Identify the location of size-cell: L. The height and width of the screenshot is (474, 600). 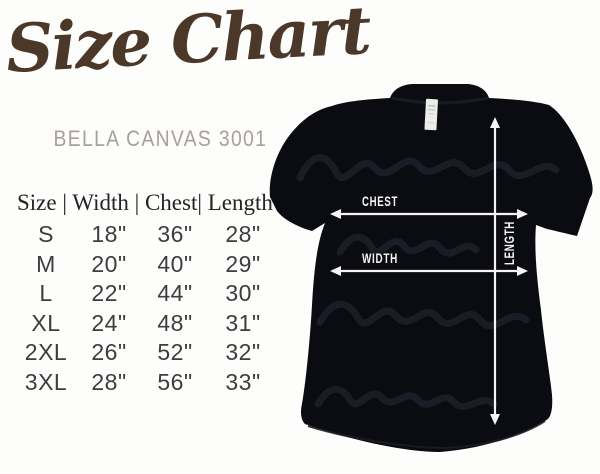
(46, 293).